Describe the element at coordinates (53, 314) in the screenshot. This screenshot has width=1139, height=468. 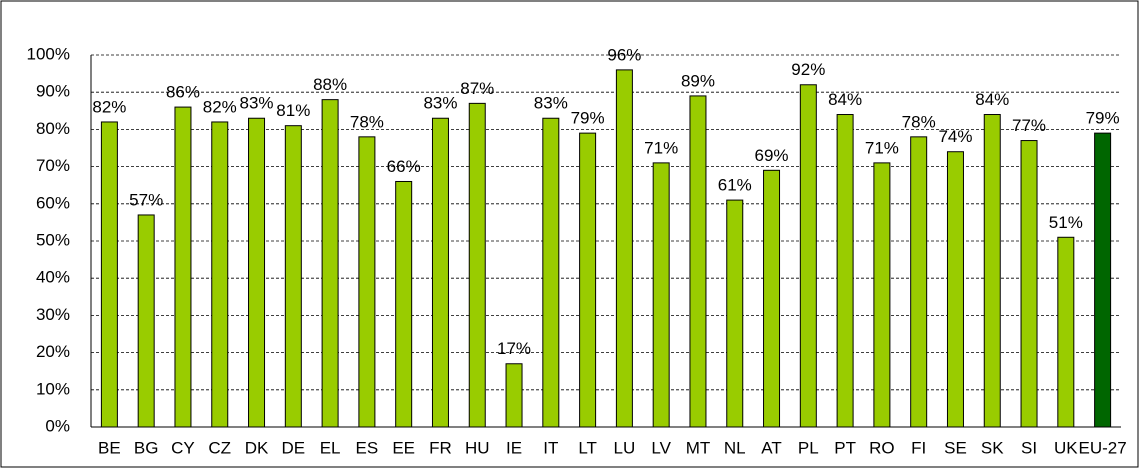
I see `y-tick-label: 30%` at that location.